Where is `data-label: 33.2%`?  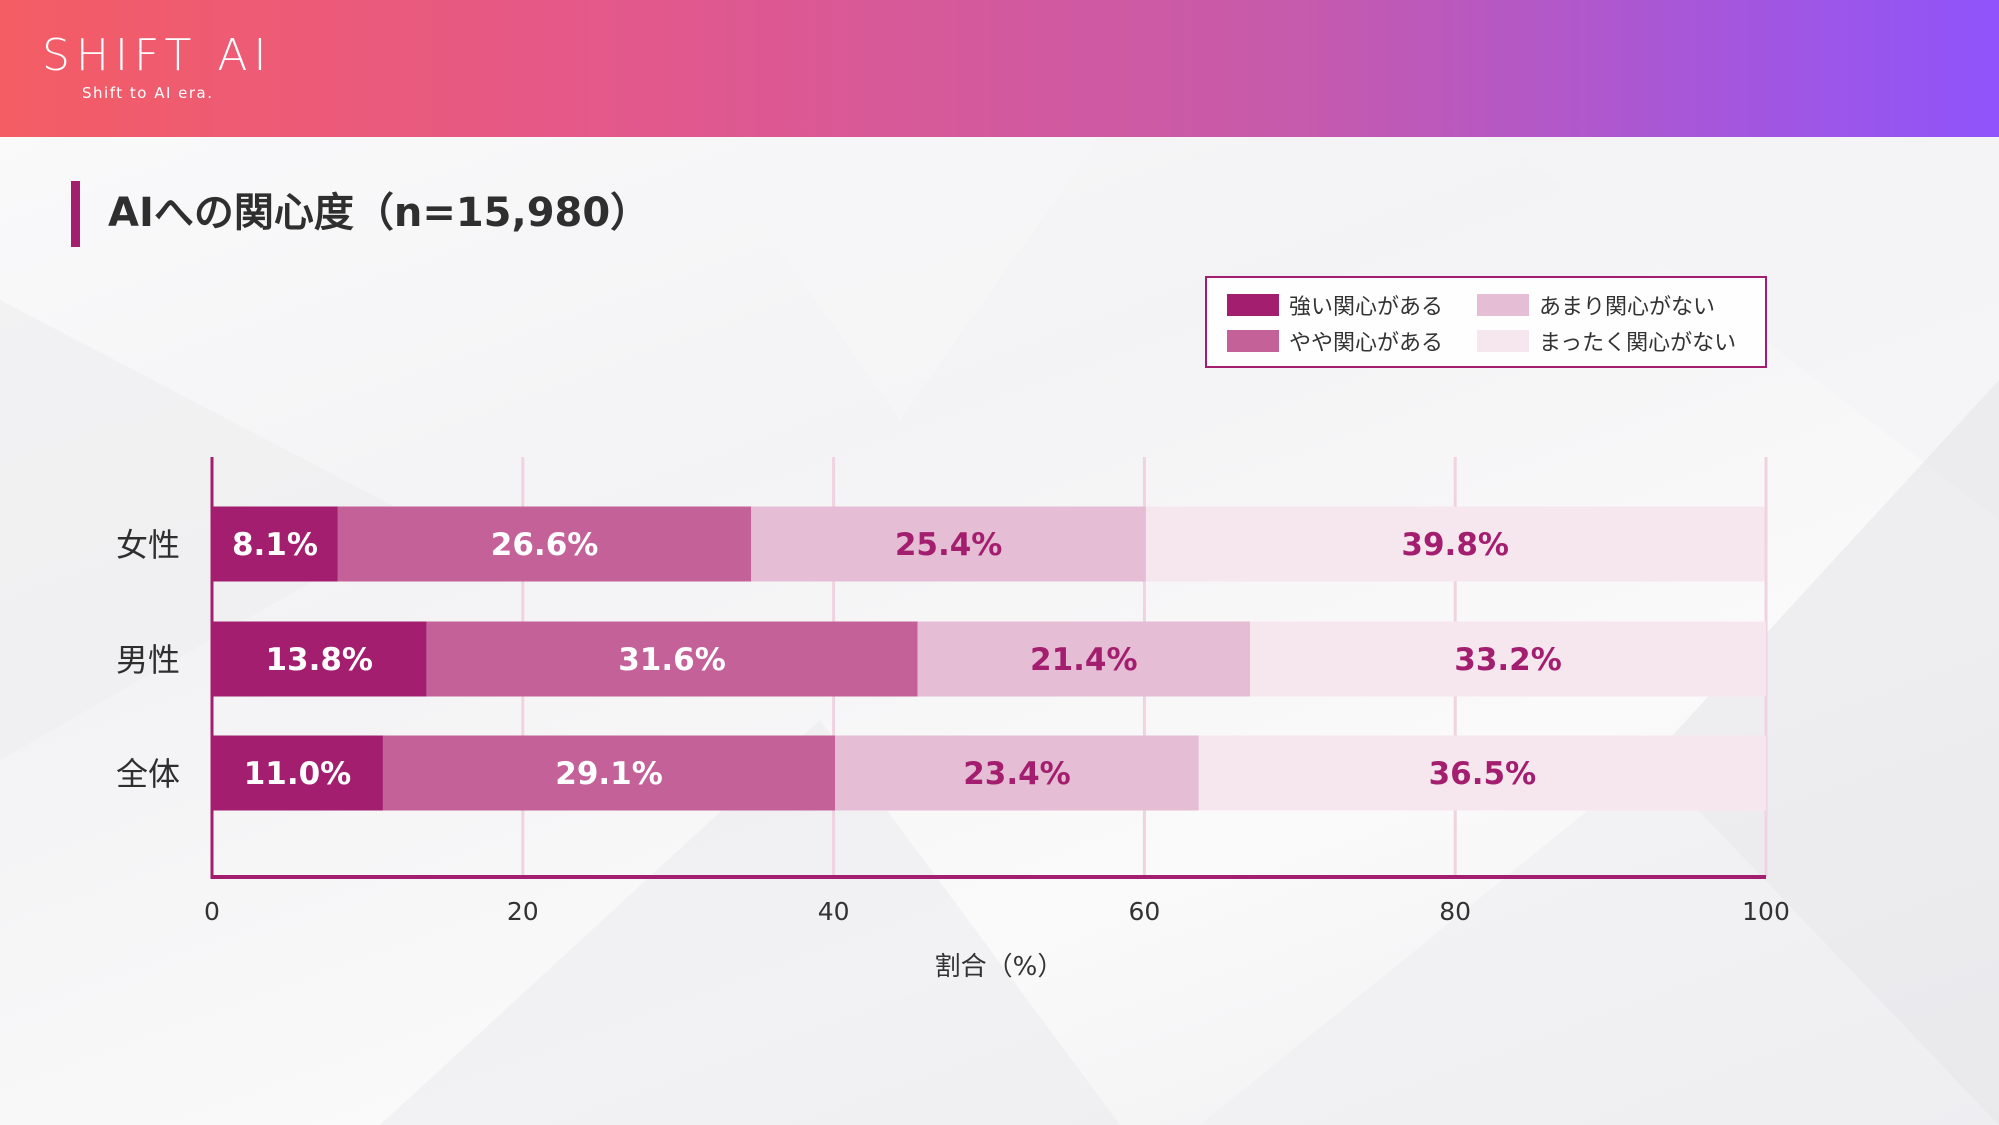
data-label: 33.2% is located at coordinates (1508, 660).